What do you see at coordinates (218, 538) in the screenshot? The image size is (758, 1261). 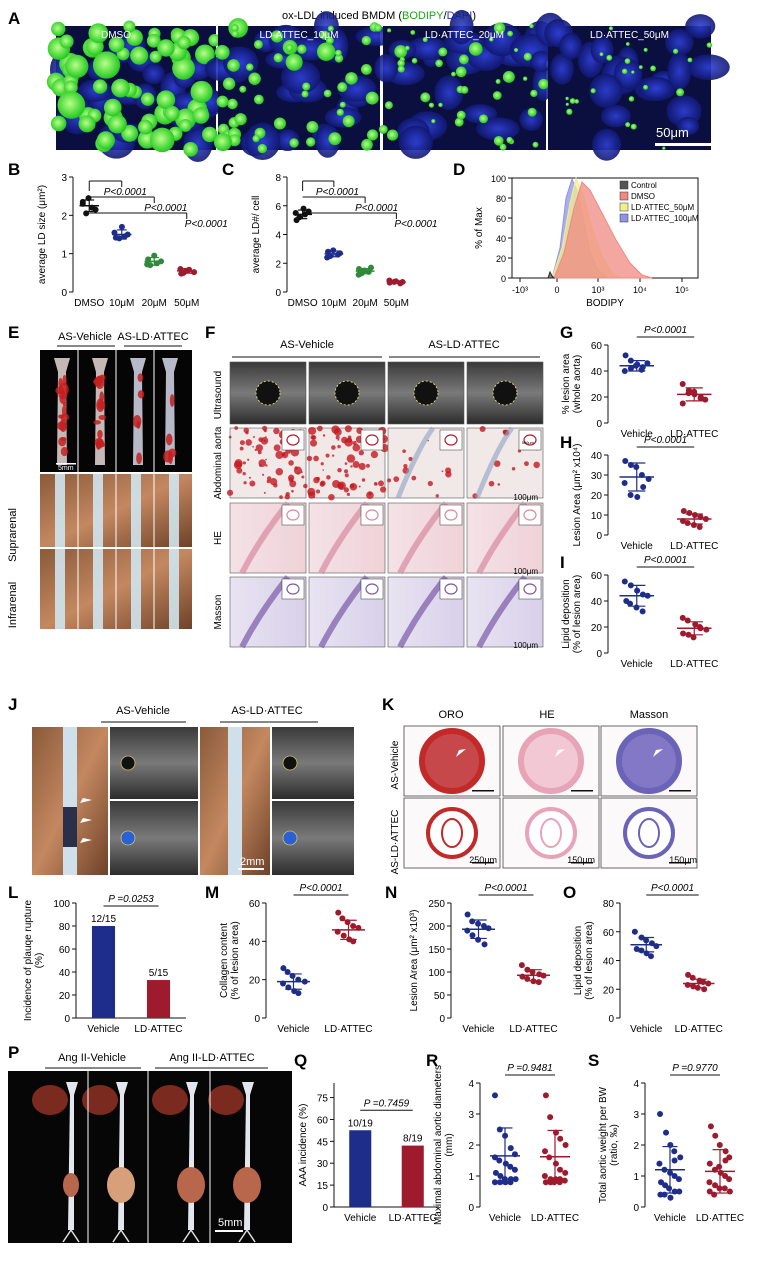 I see `f-row-he: HE` at bounding box center [218, 538].